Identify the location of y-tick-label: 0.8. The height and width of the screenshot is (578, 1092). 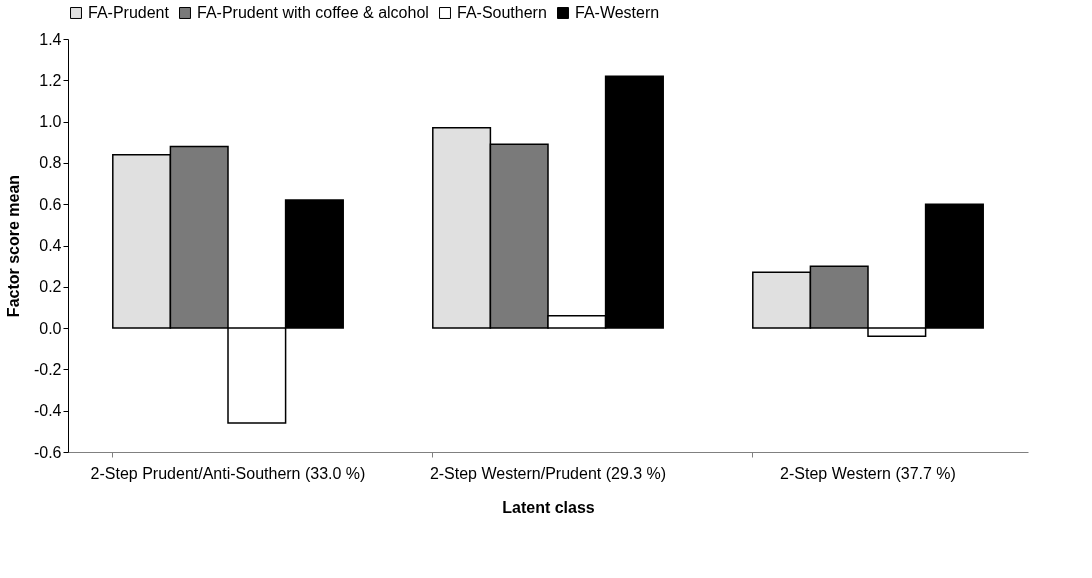
(50, 163).